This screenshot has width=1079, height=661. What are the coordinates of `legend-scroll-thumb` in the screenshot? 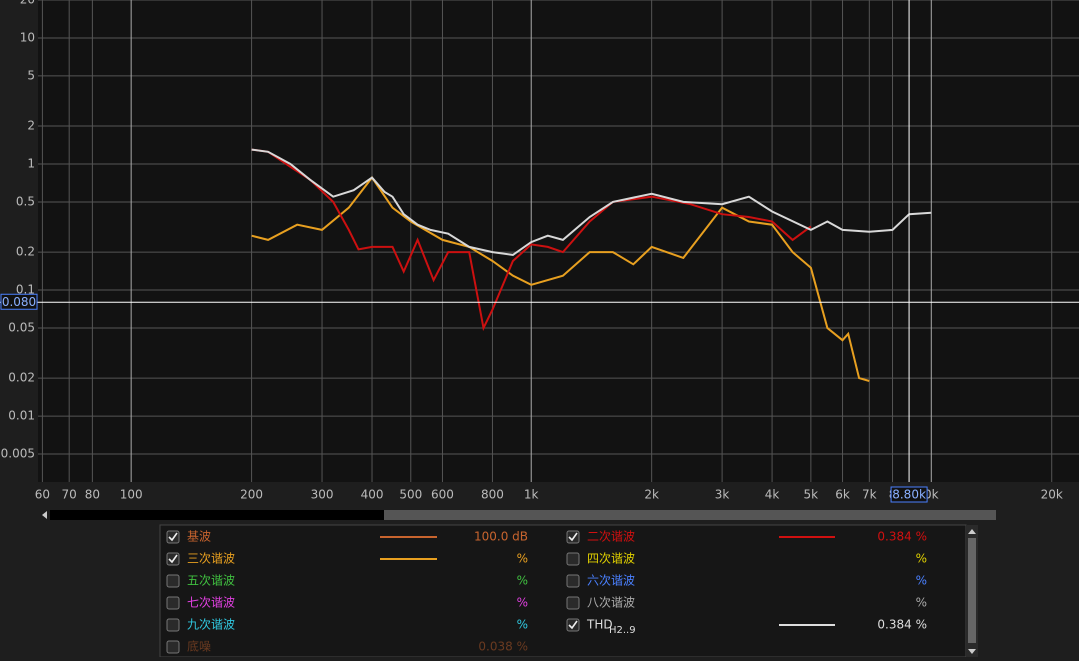 It's located at (972, 590).